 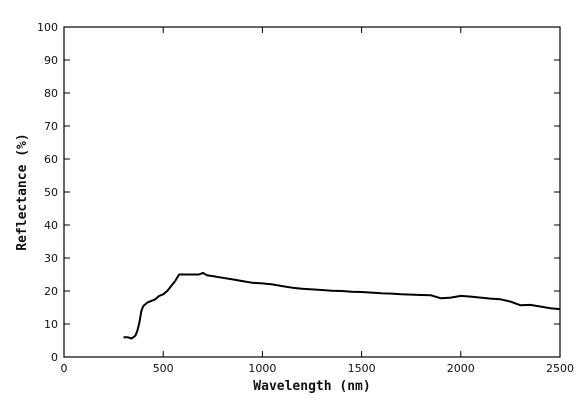 I want to click on x-tick-label: 0, so click(x=64, y=368).